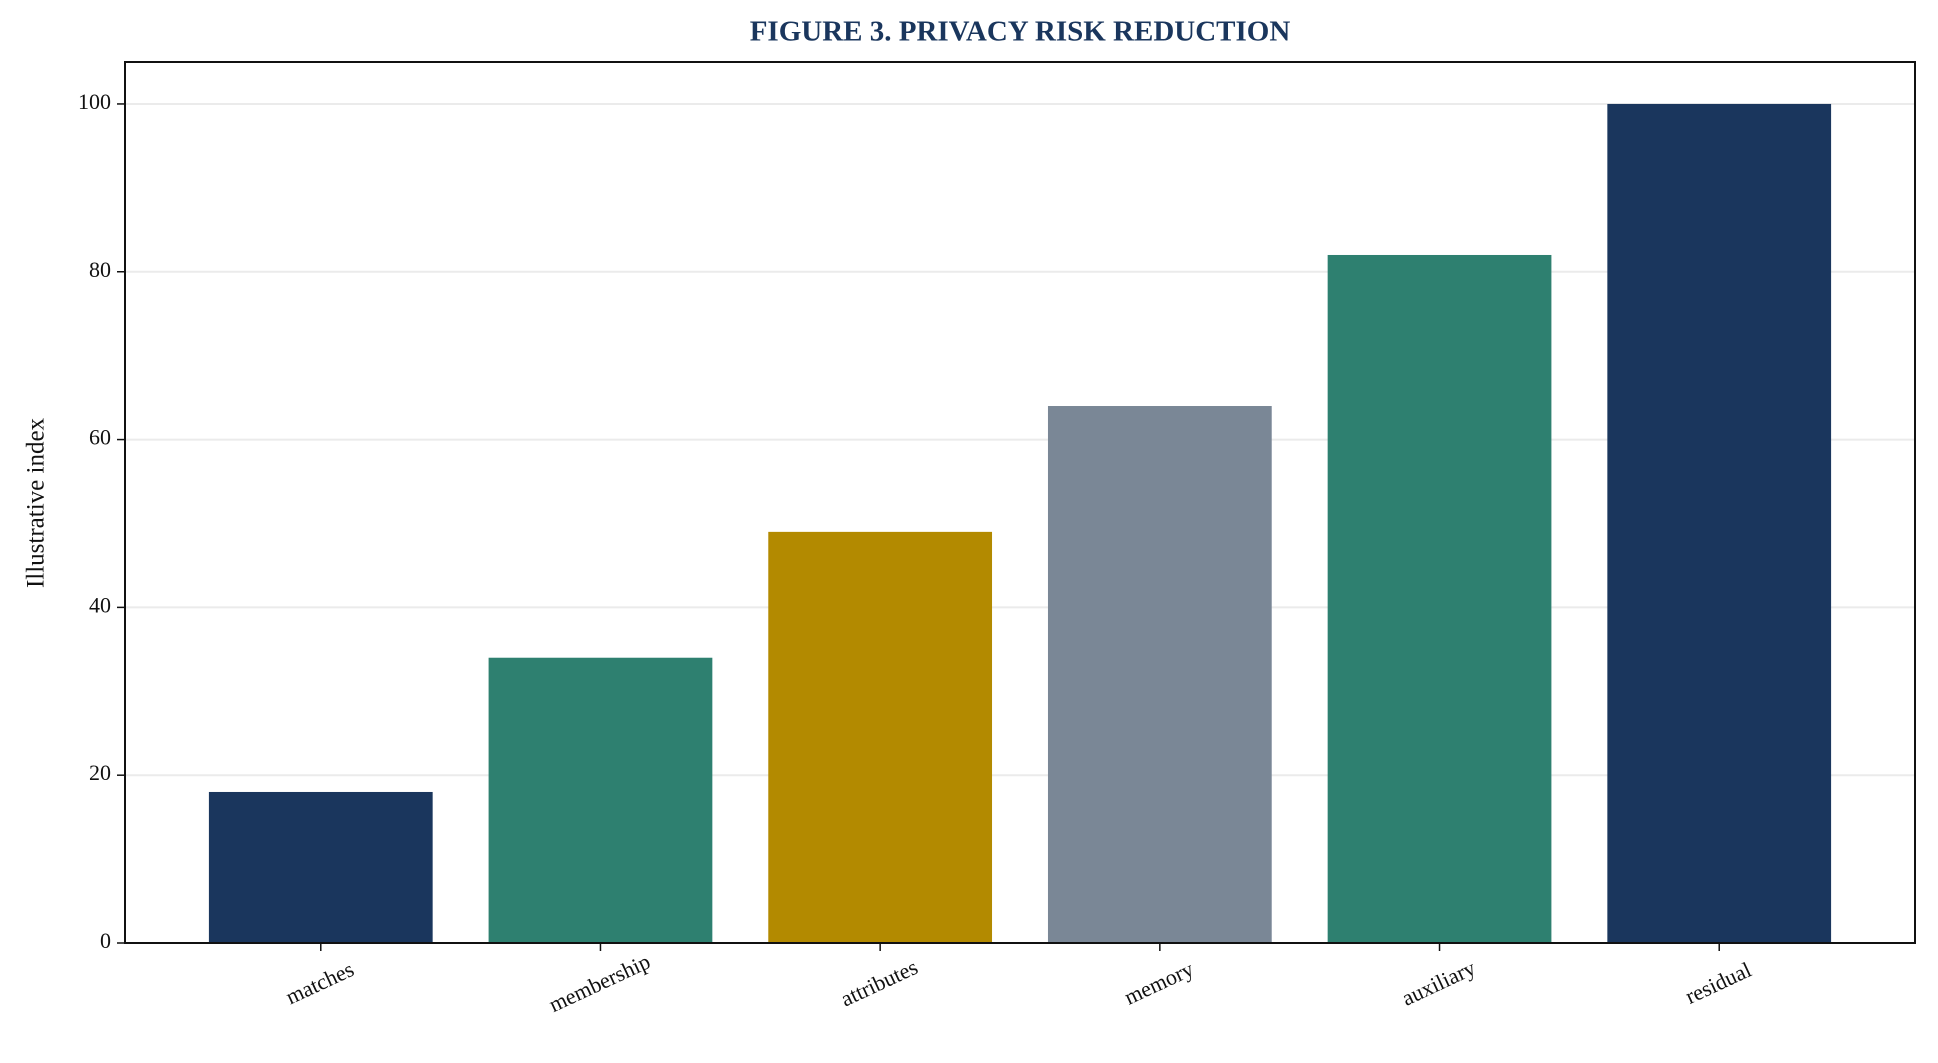  Describe the element at coordinates (100, 604) in the screenshot. I see `y-tick-label: 40` at that location.